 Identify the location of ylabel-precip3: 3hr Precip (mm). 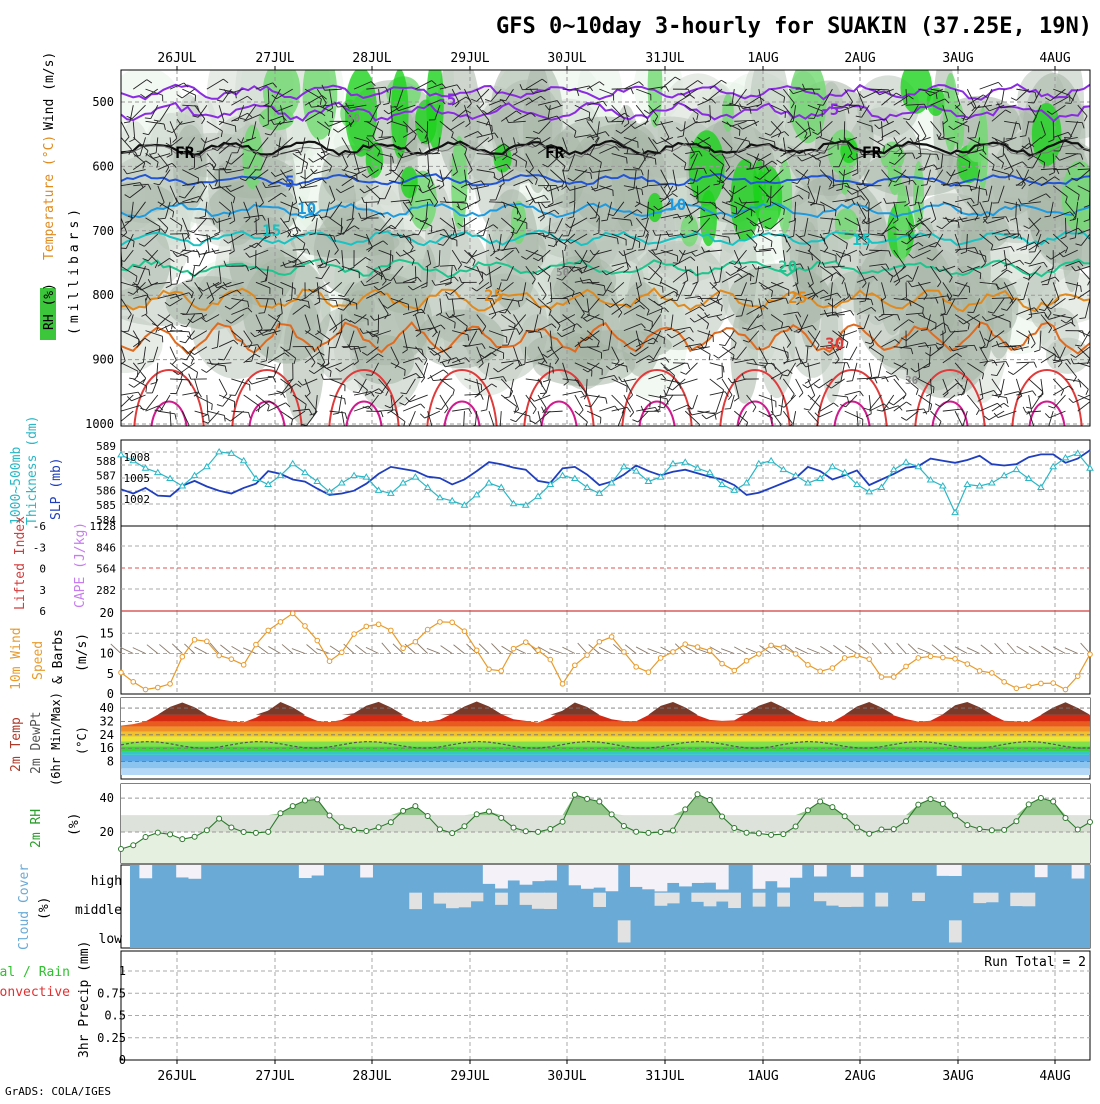
(84, 999).